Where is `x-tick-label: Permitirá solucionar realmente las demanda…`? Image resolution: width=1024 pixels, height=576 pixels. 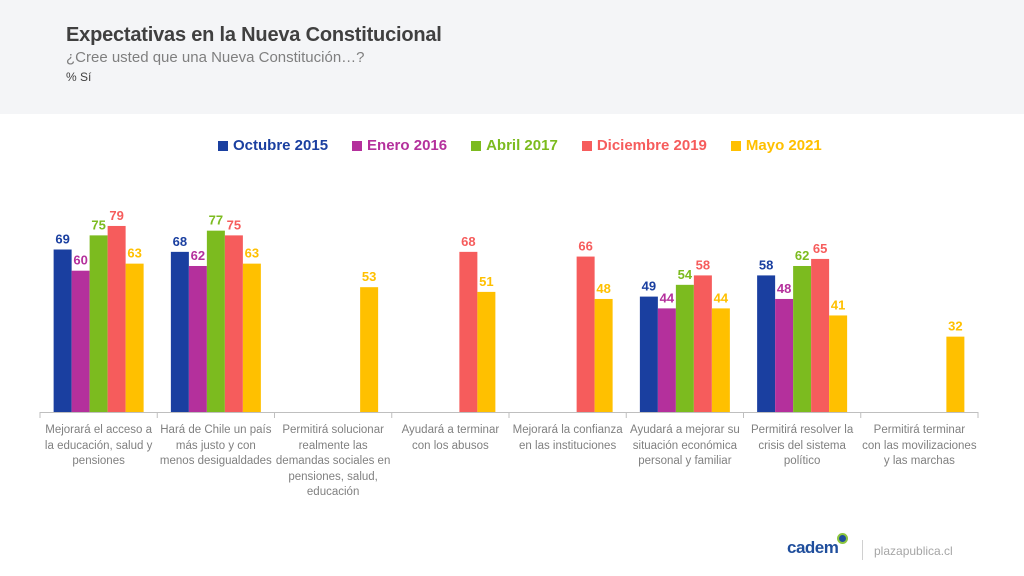
x-tick-label: Permitirá solucionar realmente las demanda… is located at coordinates (333, 462).